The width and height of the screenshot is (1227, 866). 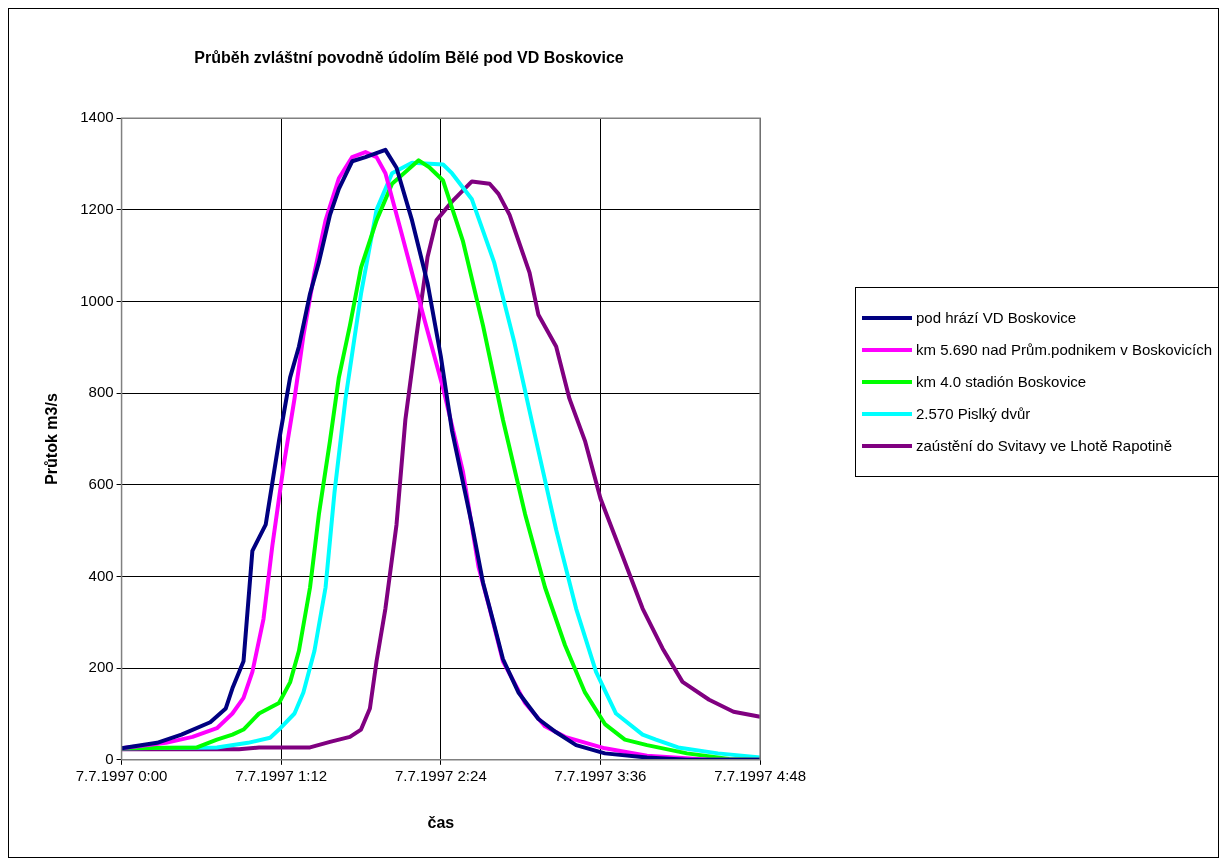 I want to click on y-tick-label: 0, so click(x=109, y=758).